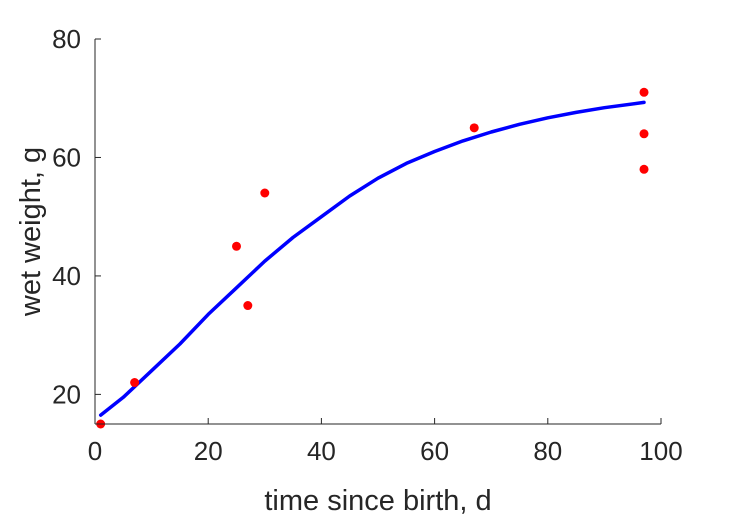 Image resolution: width=729 pixels, height=521 pixels. I want to click on y-axis-label: wet weight, g, so click(31, 232).